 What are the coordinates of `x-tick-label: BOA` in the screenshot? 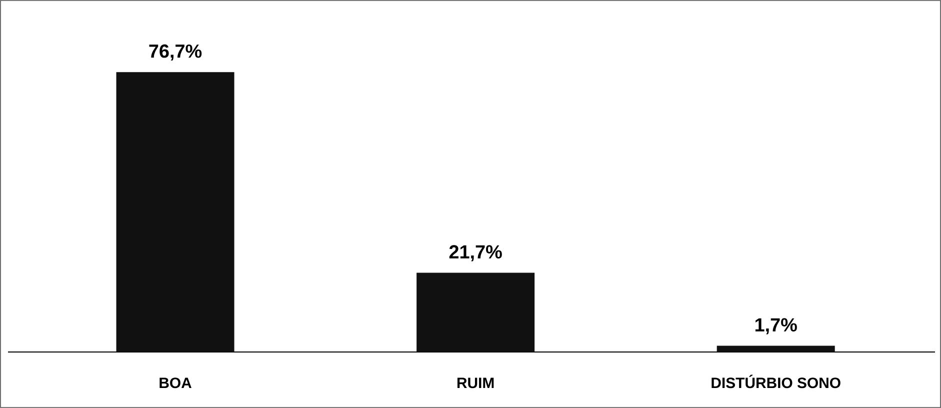 It's located at (176, 383).